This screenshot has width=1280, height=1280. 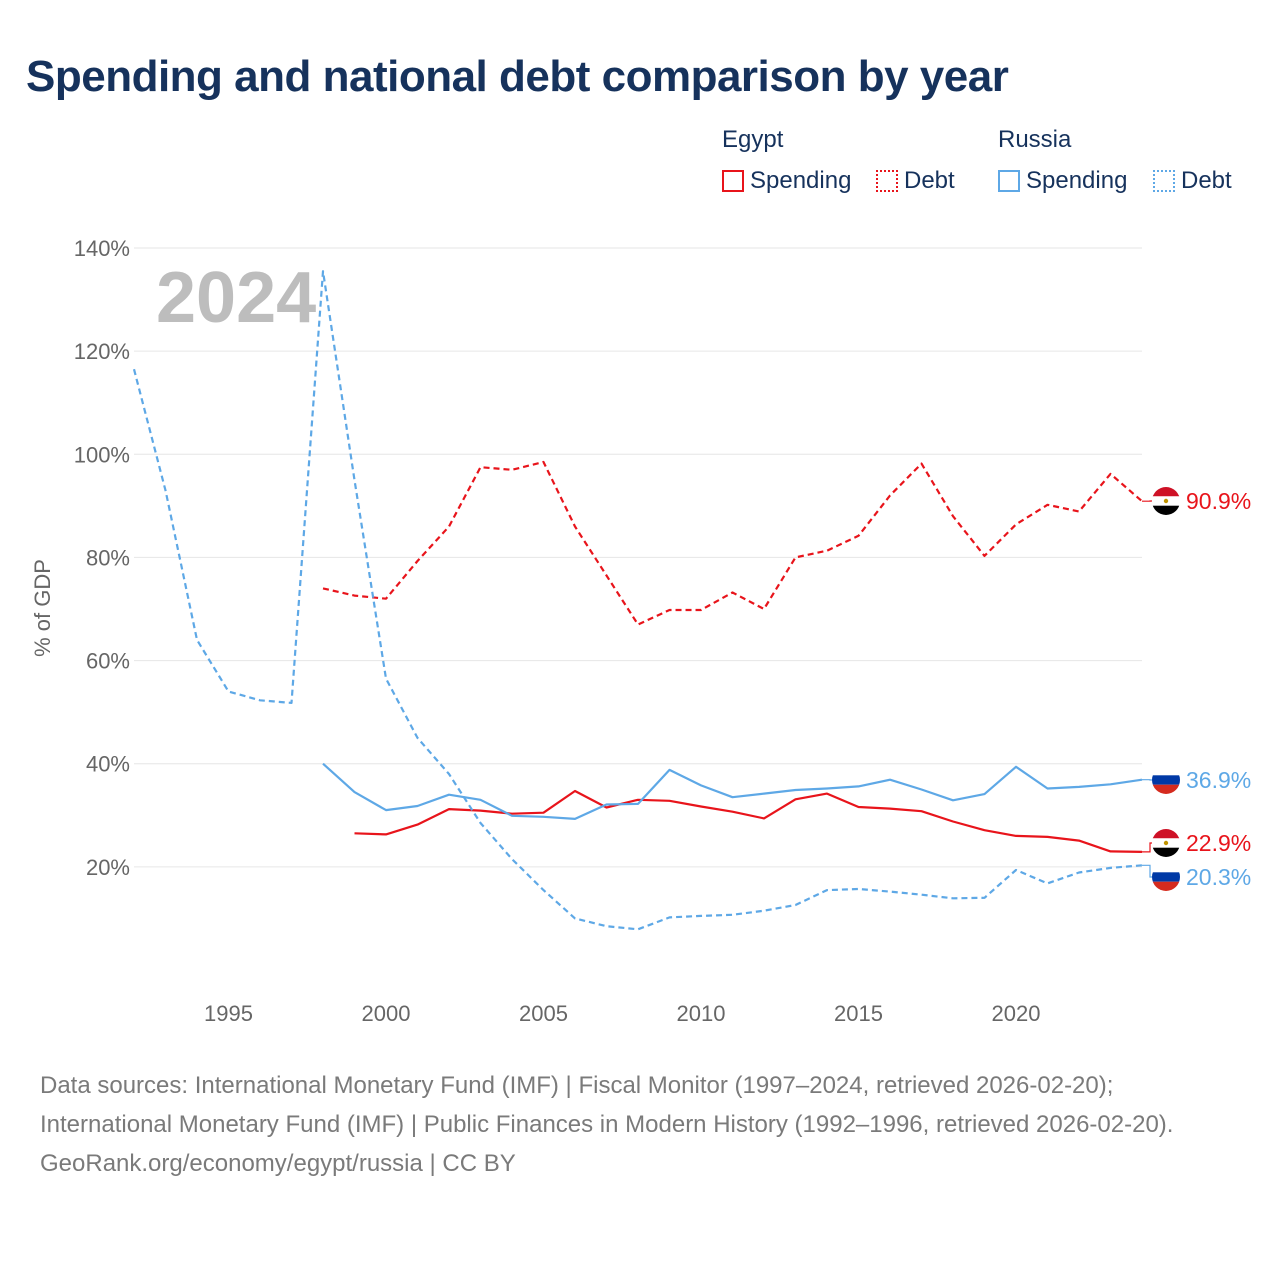 I want to click on legend-group-egypt: Egypt, so click(x=752, y=147).